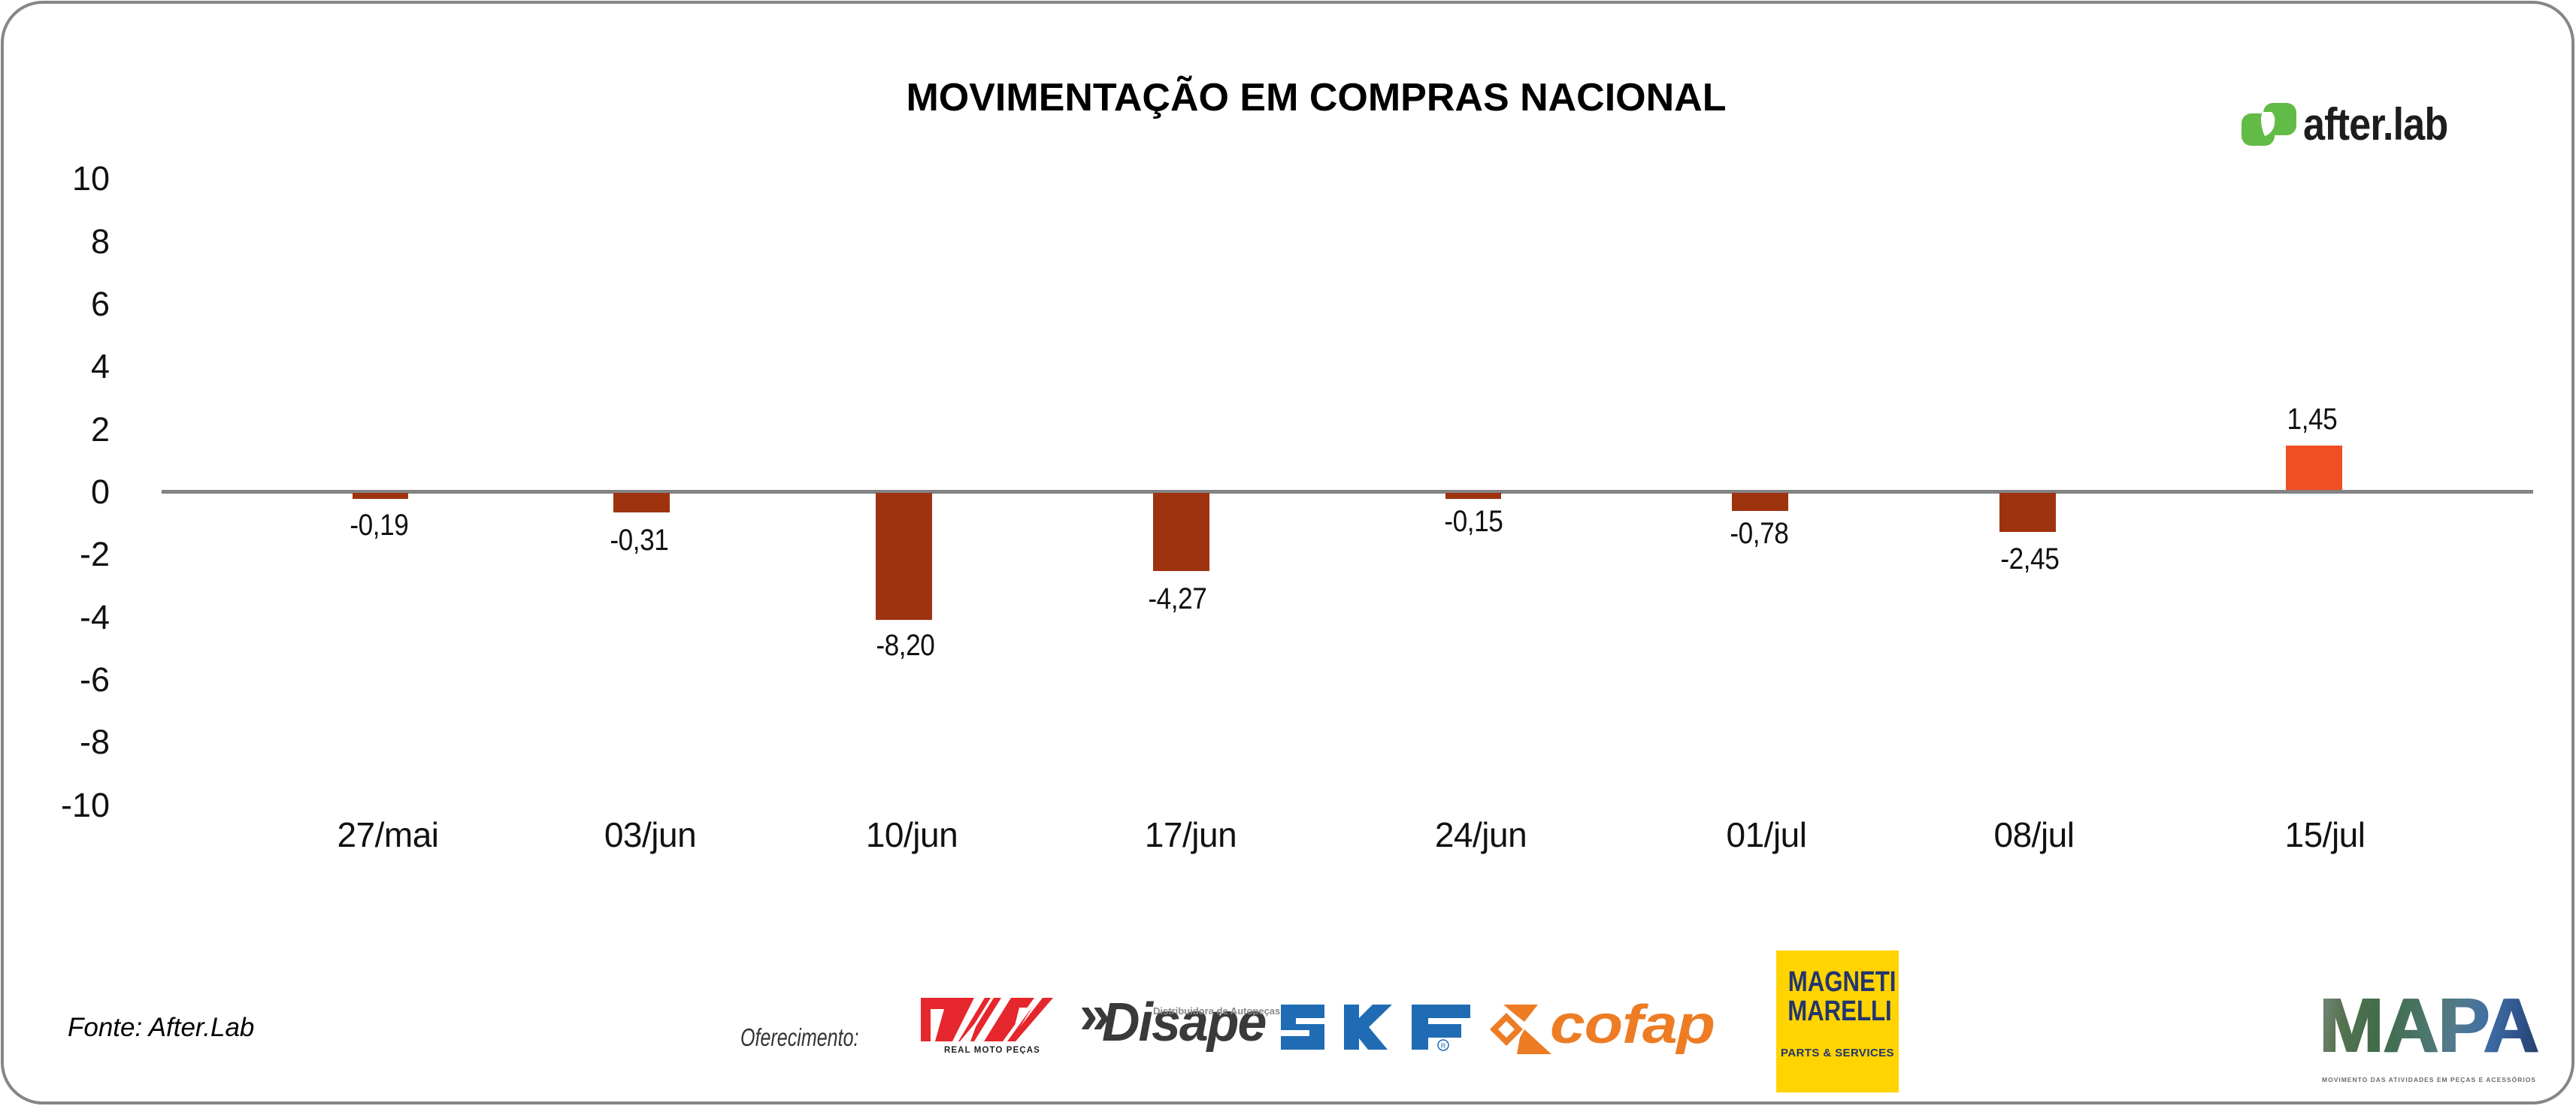 The height and width of the screenshot is (1106, 2576). I want to click on svg-text: R, so click(1443, 1046).